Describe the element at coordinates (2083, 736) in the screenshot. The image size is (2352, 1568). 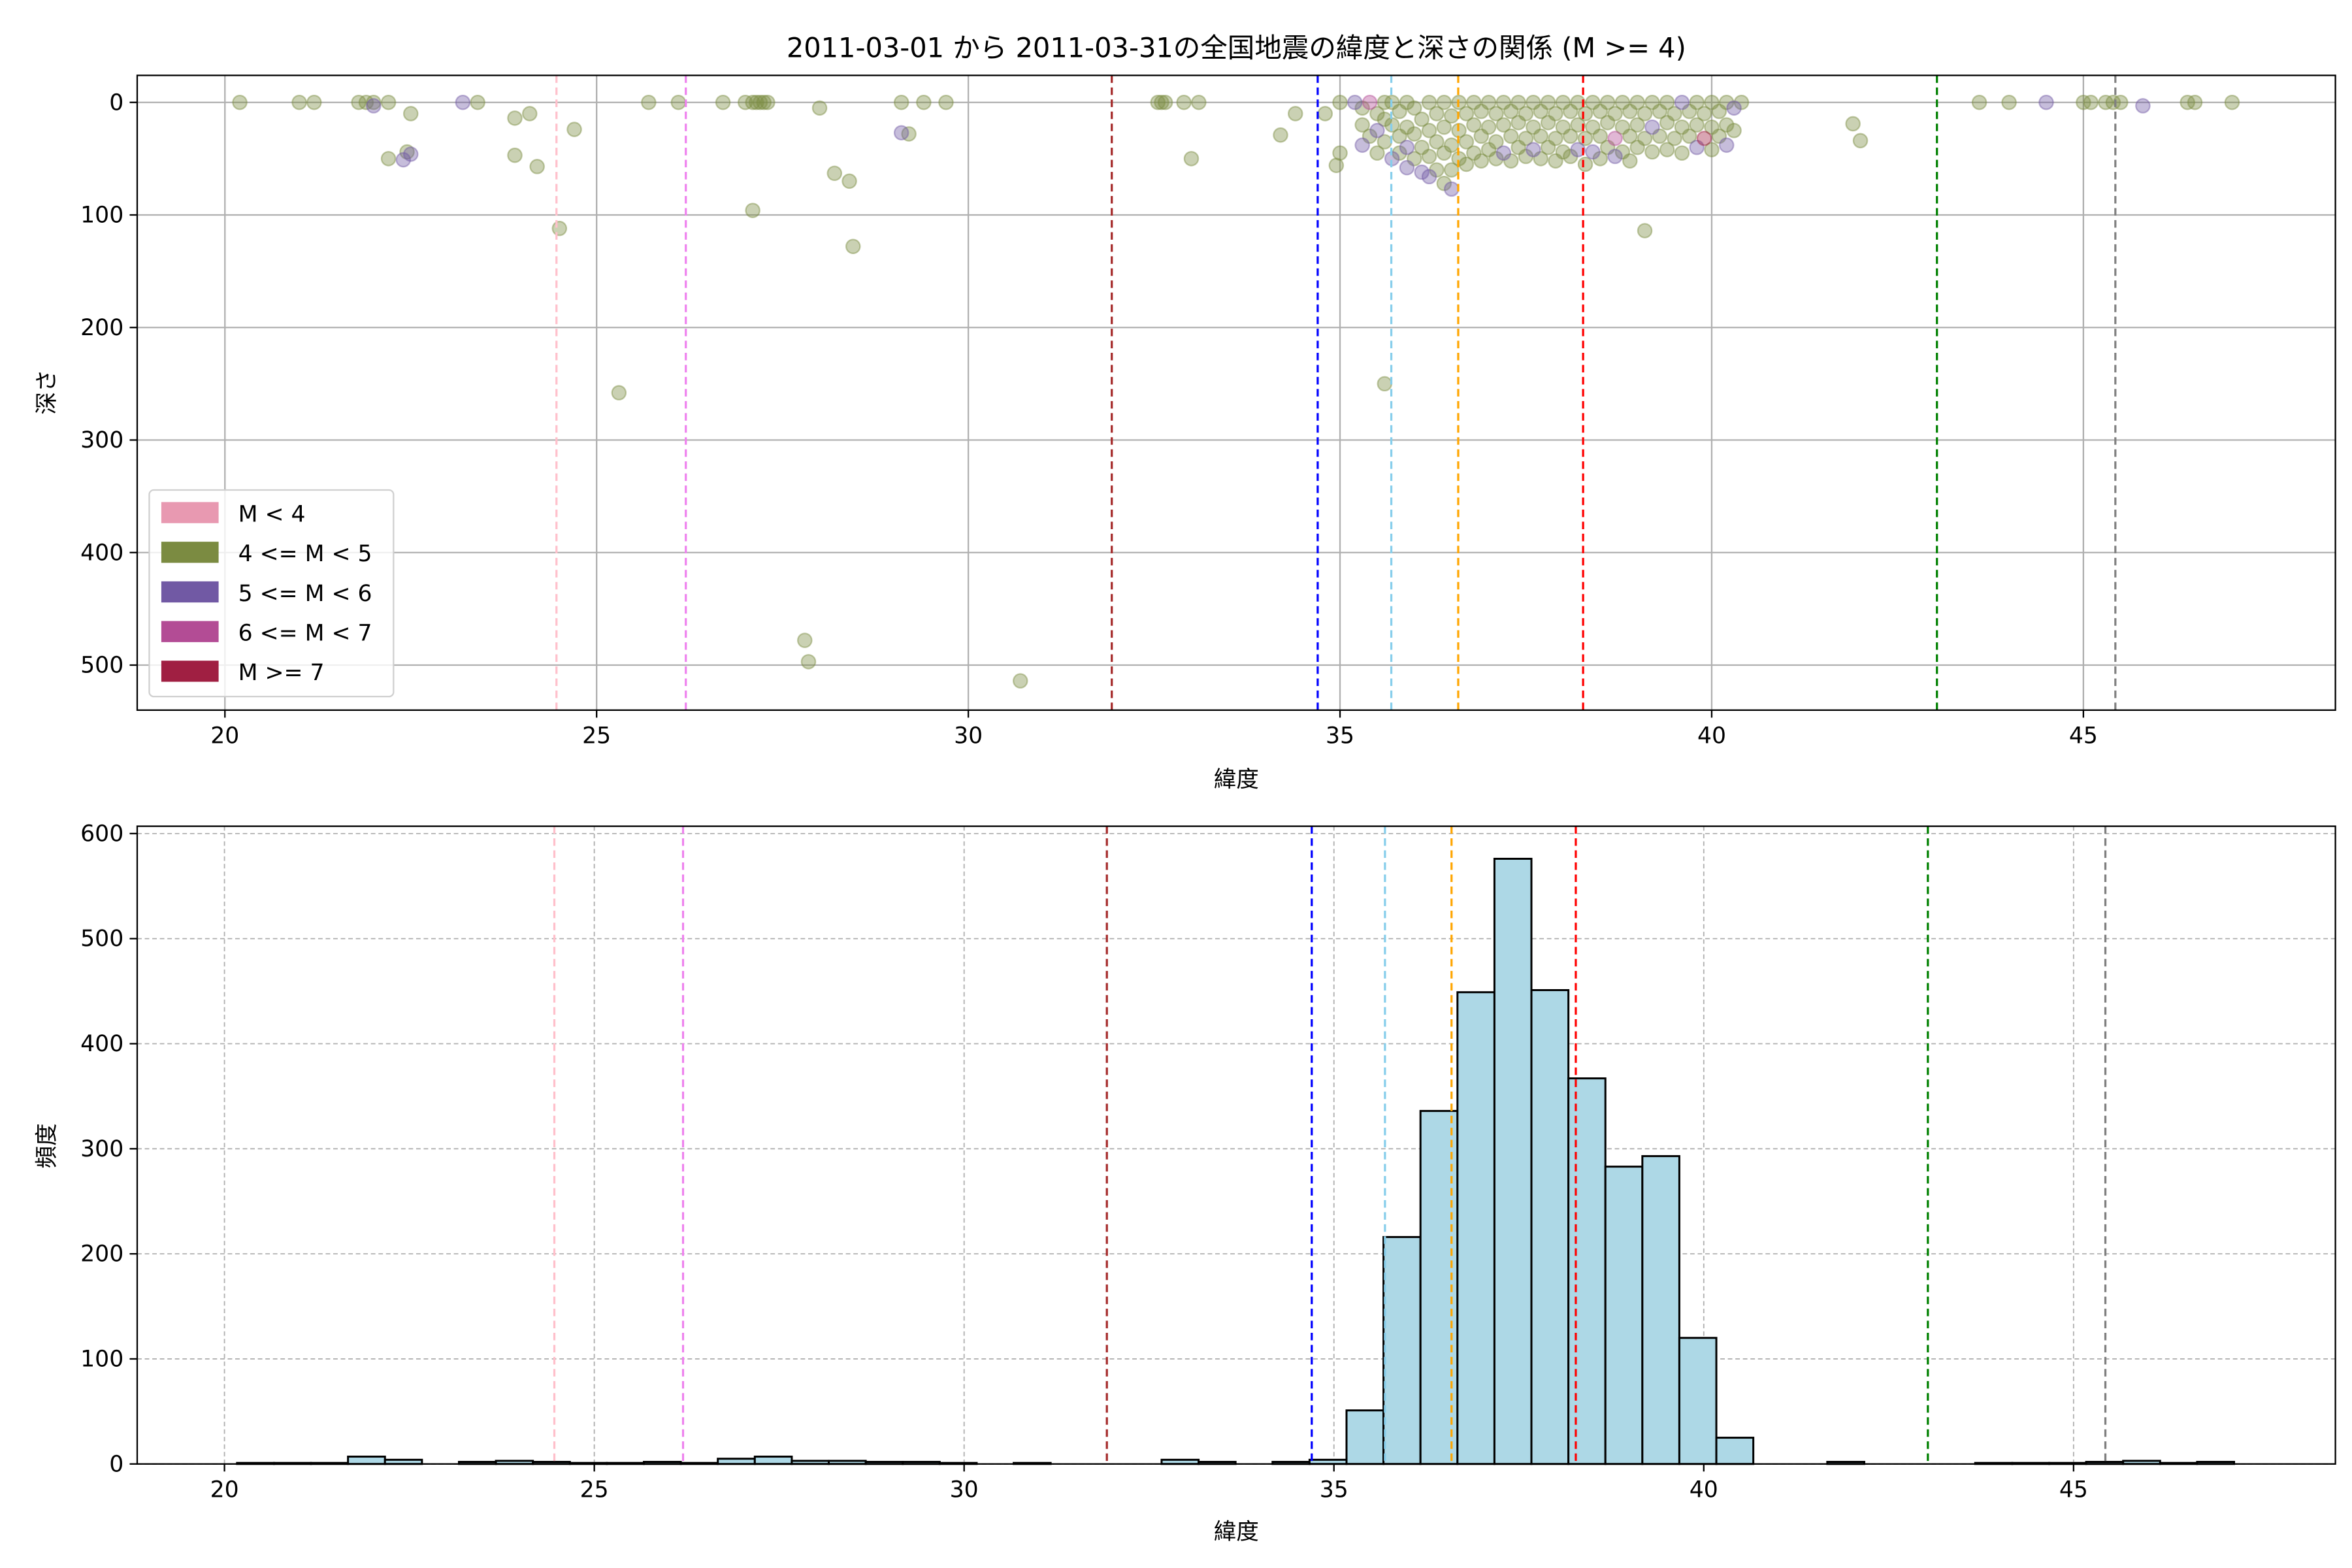
I see `x-tick-label: 45` at that location.